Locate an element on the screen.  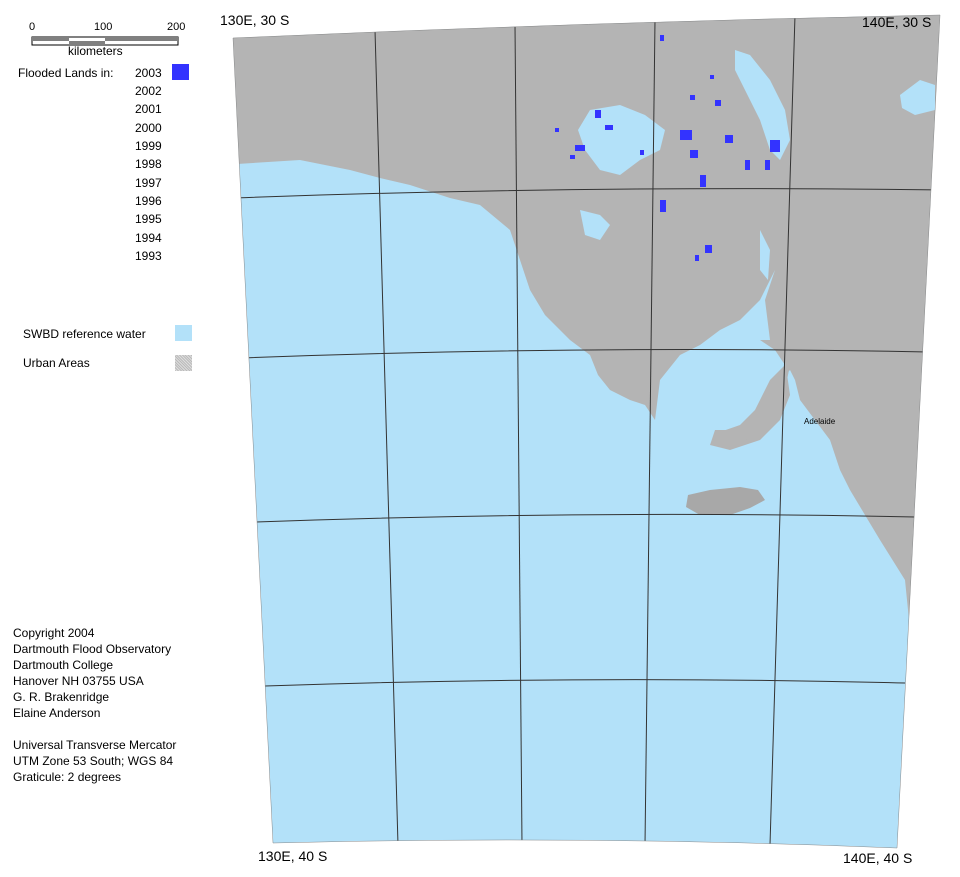
scale-tick: 0 is located at coordinates (32, 27).